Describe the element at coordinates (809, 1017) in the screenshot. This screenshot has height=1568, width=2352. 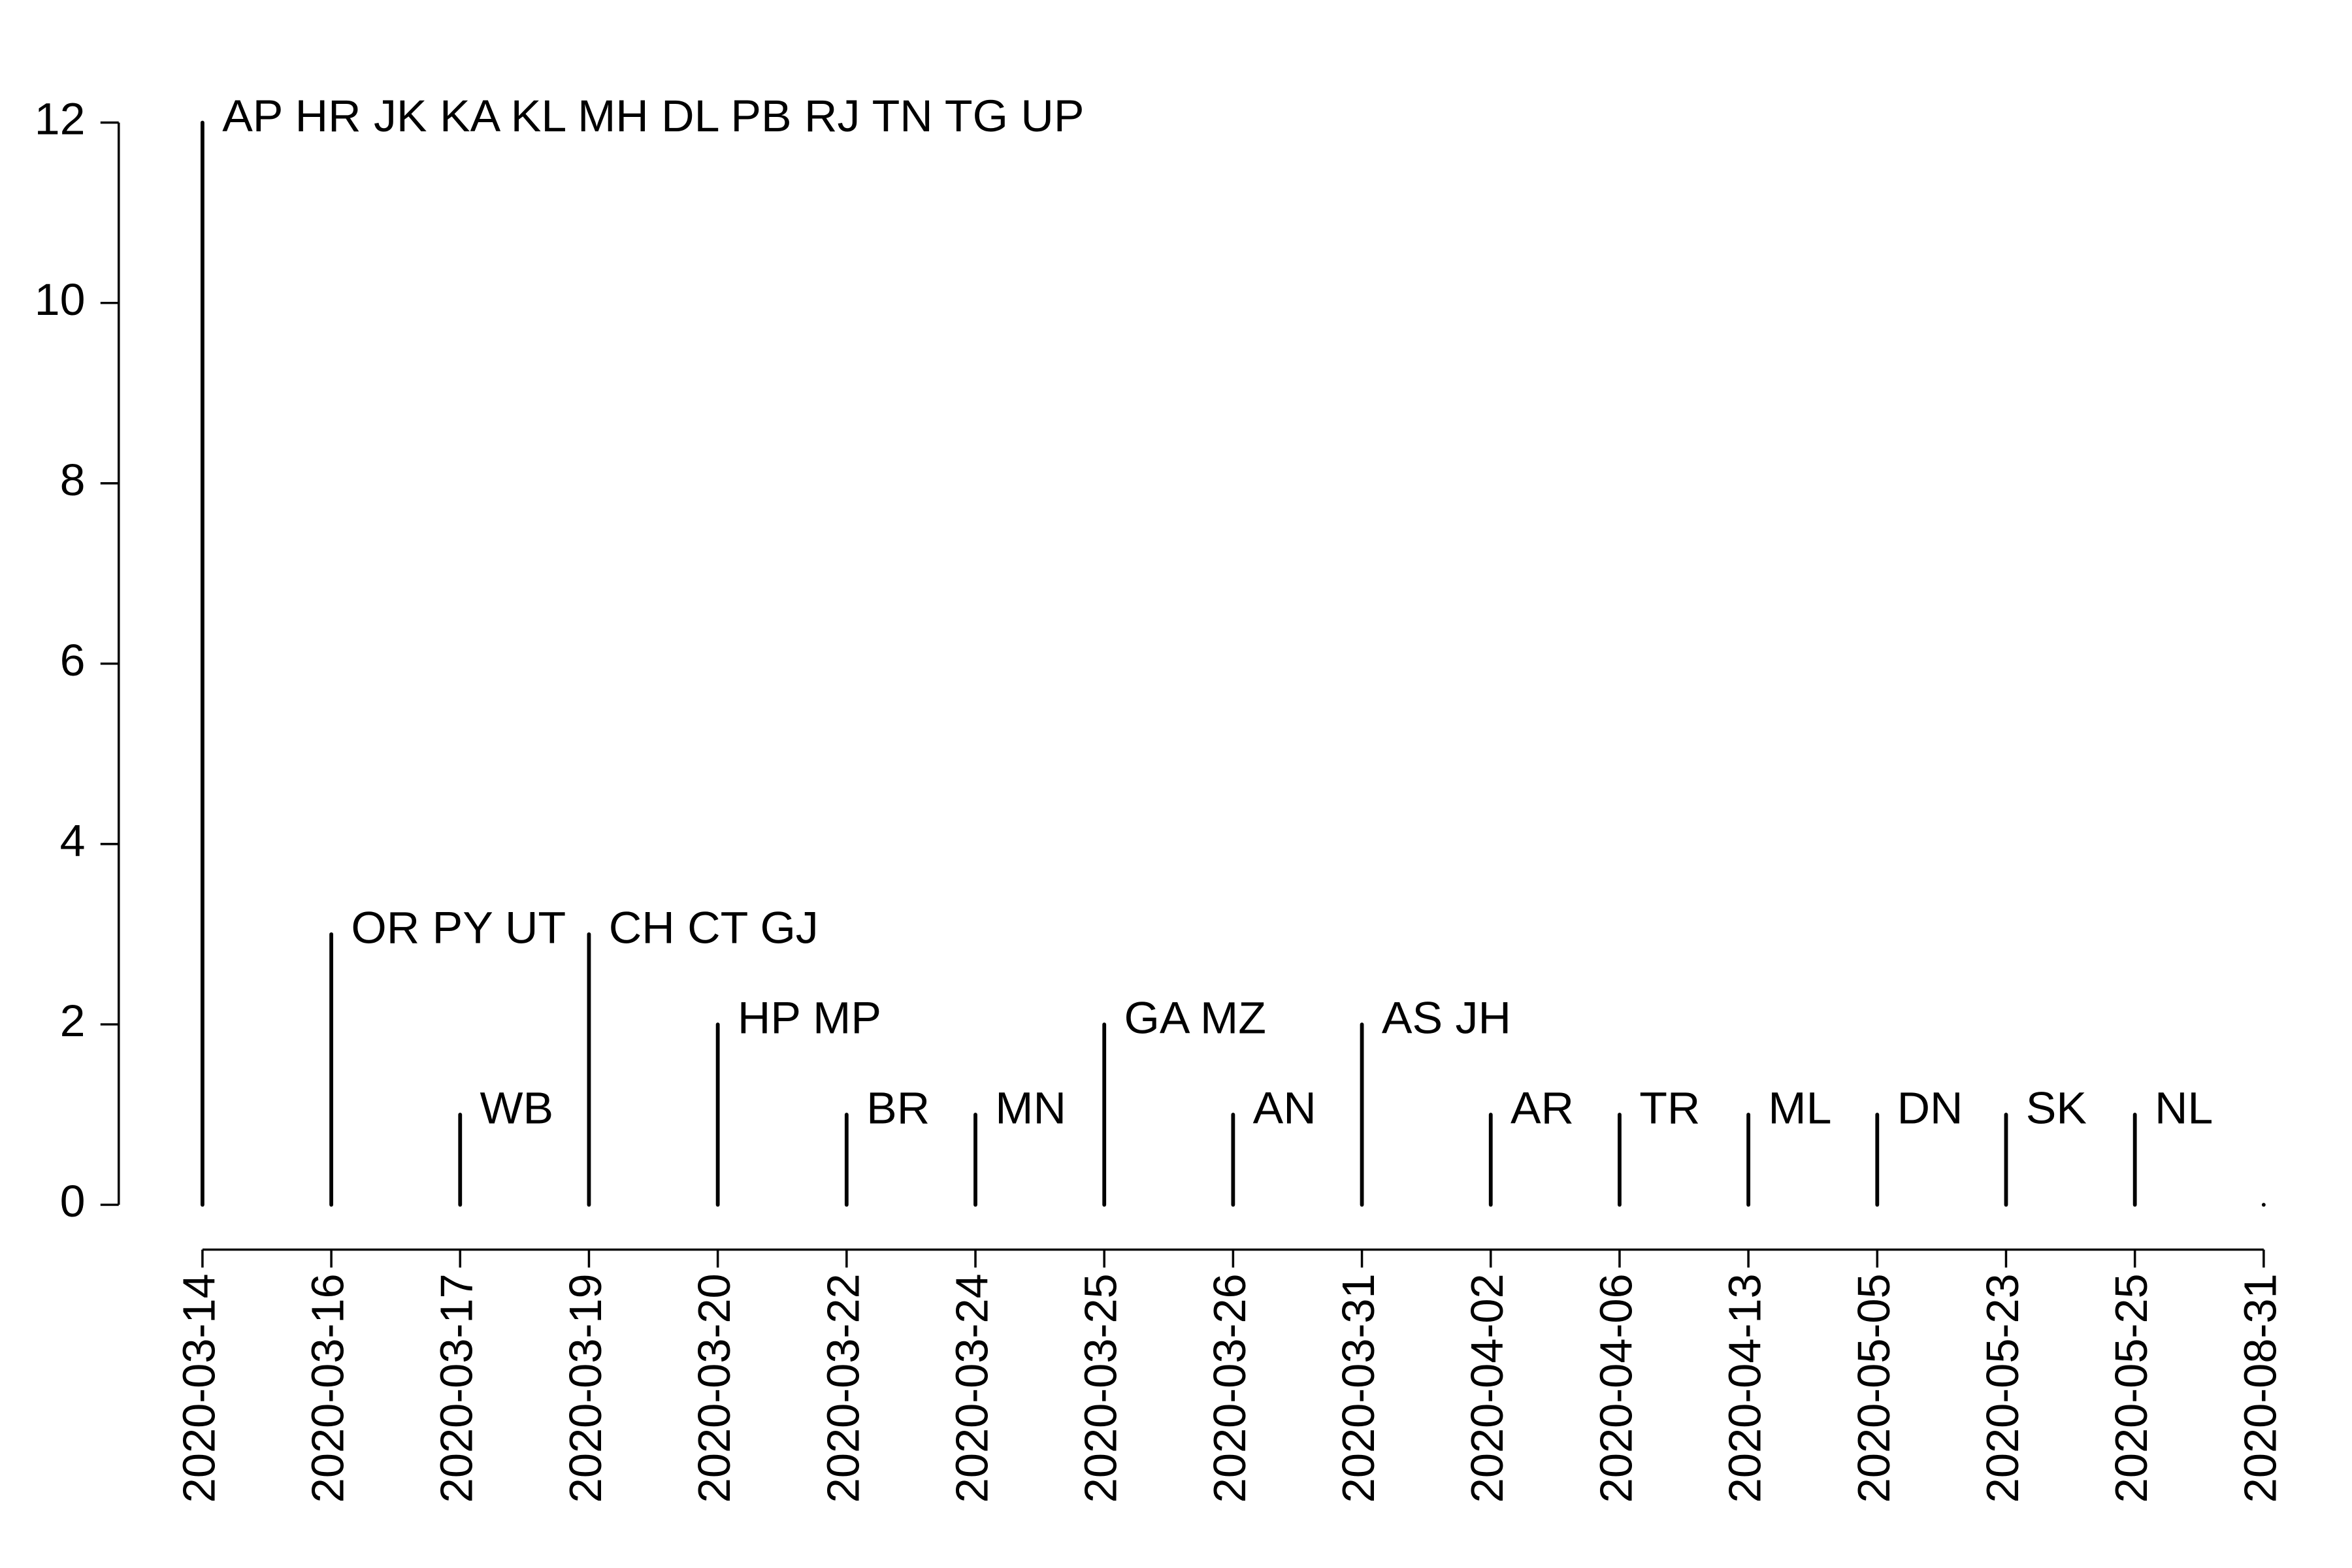
I see `annotation: HP MP` at that location.